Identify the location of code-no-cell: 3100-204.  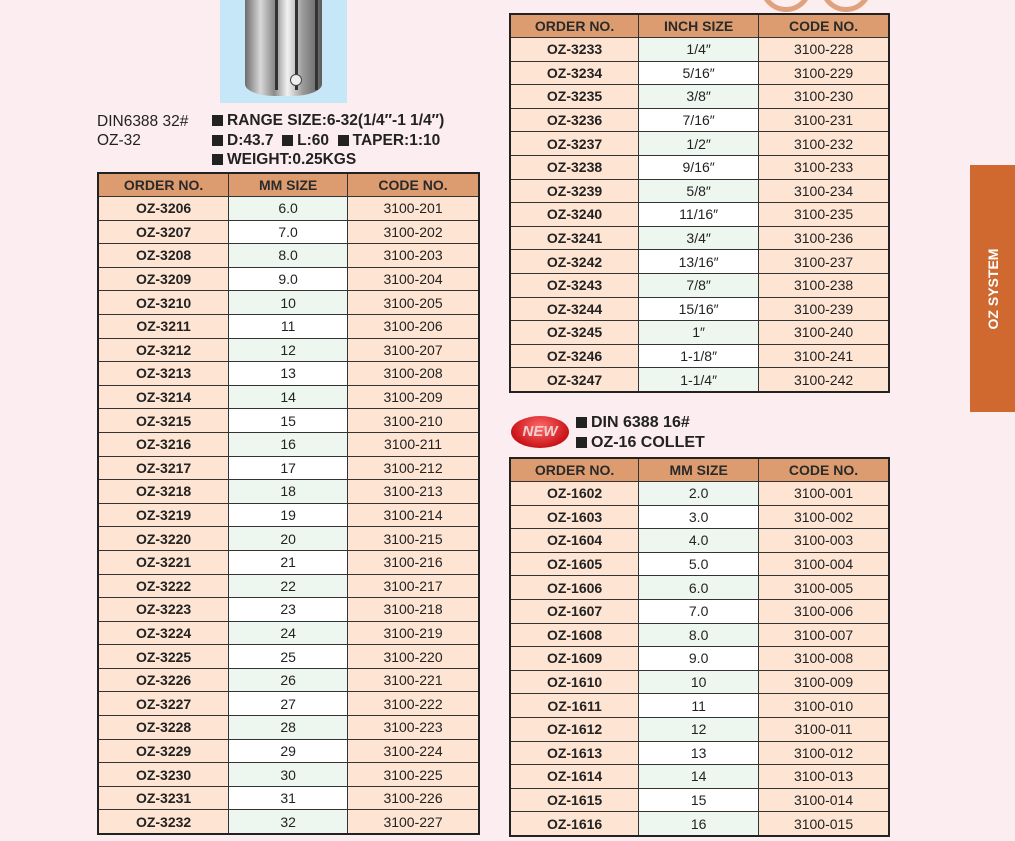
(413, 279).